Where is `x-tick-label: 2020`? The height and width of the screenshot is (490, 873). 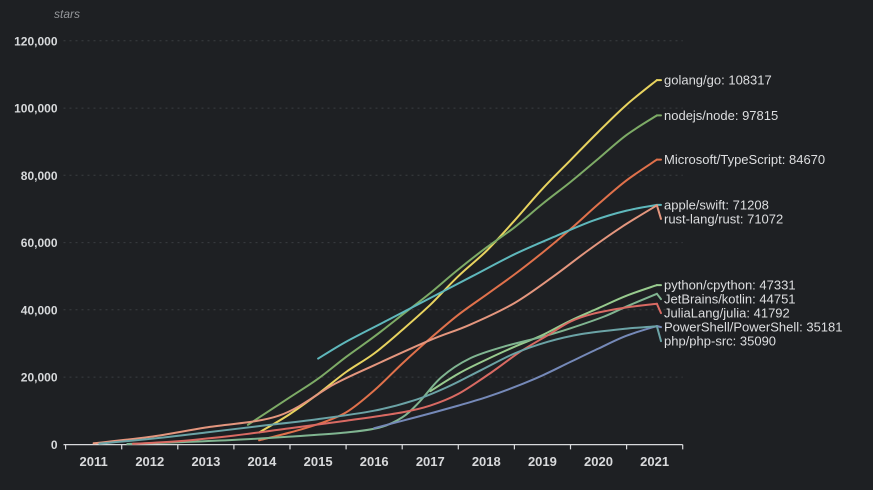
x-tick-label: 2020 is located at coordinates (598, 461).